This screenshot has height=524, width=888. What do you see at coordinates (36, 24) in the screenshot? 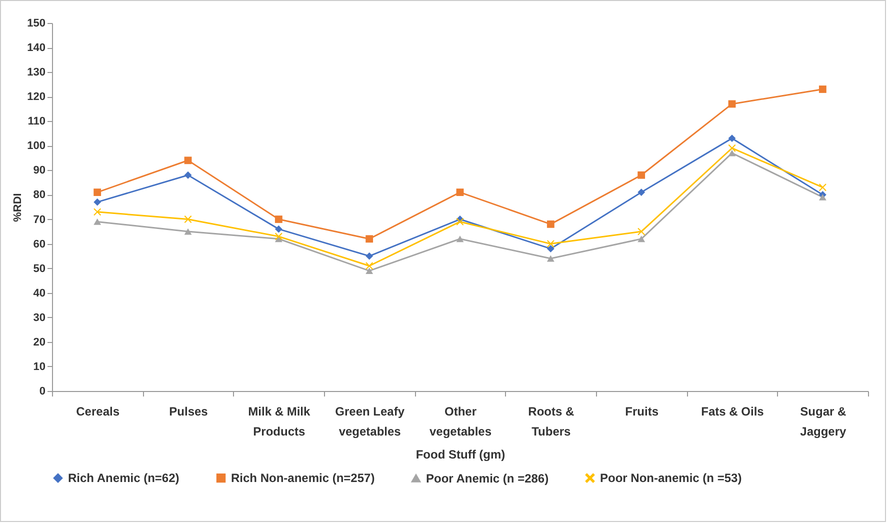
I see `y-tick-label: 150` at bounding box center [36, 24].